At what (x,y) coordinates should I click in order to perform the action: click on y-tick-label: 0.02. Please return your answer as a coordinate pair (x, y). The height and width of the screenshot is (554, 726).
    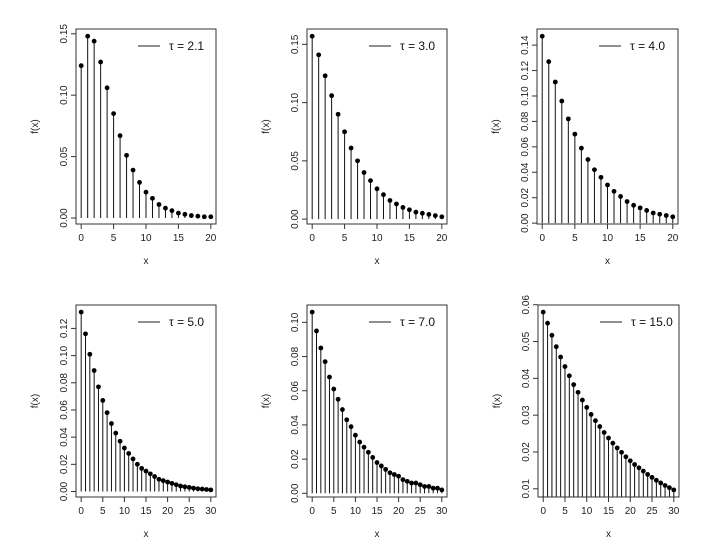
    Looking at the image, I should click on (295, 459).